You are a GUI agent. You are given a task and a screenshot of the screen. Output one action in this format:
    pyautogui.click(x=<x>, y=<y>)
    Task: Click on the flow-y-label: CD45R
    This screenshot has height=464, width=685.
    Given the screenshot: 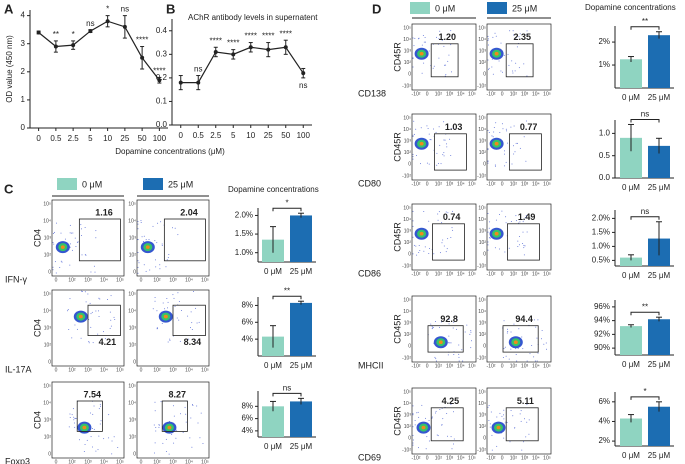 What is the action you would take?
    pyautogui.click(x=397, y=237)
    